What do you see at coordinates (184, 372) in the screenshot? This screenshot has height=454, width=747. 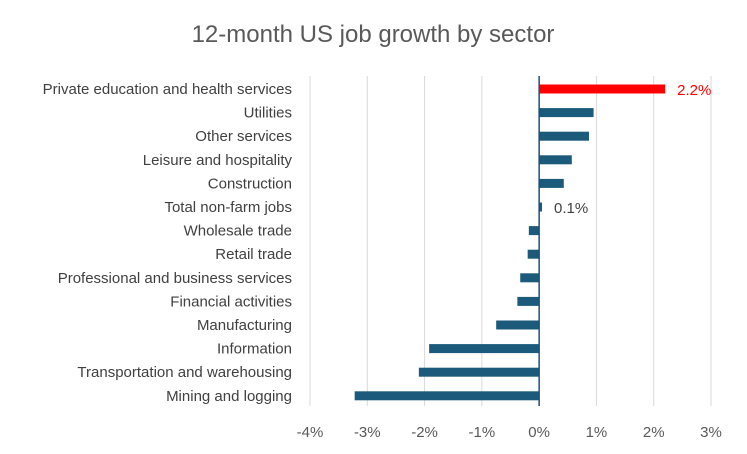 I see `category-label: Transportation and warehousing` at bounding box center [184, 372].